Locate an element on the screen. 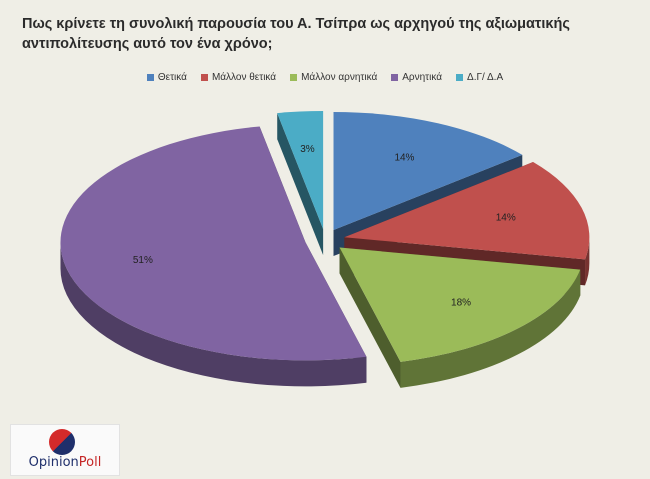  data-label: 18% is located at coordinates (461, 302).